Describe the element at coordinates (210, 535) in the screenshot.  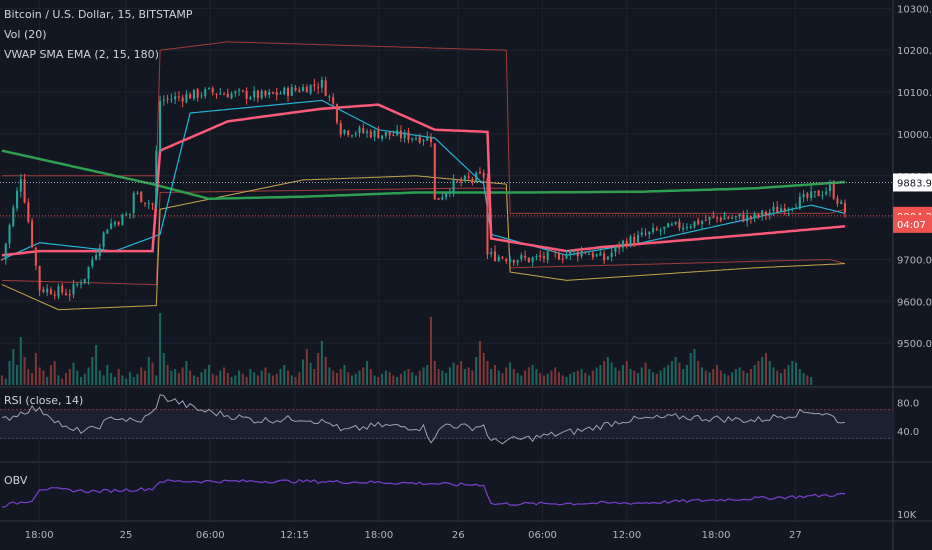
I see `time-tick-label: 06:00` at that location.